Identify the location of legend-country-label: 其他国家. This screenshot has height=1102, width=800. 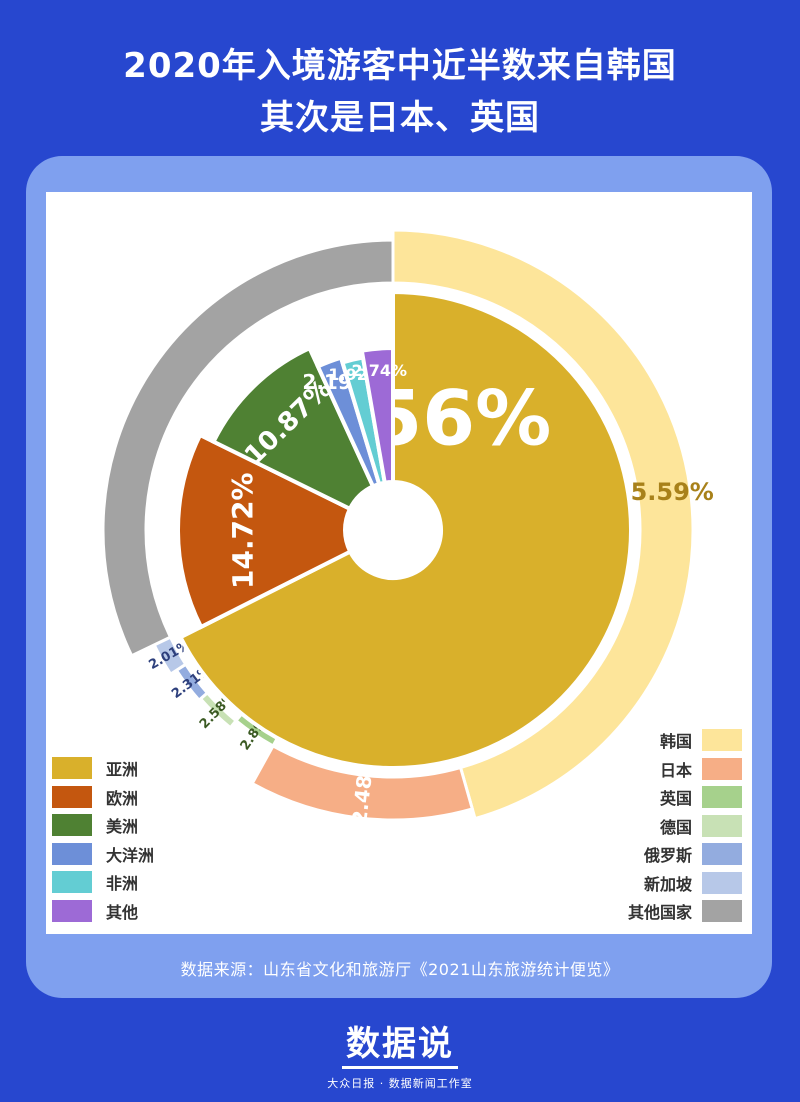
(659, 913).